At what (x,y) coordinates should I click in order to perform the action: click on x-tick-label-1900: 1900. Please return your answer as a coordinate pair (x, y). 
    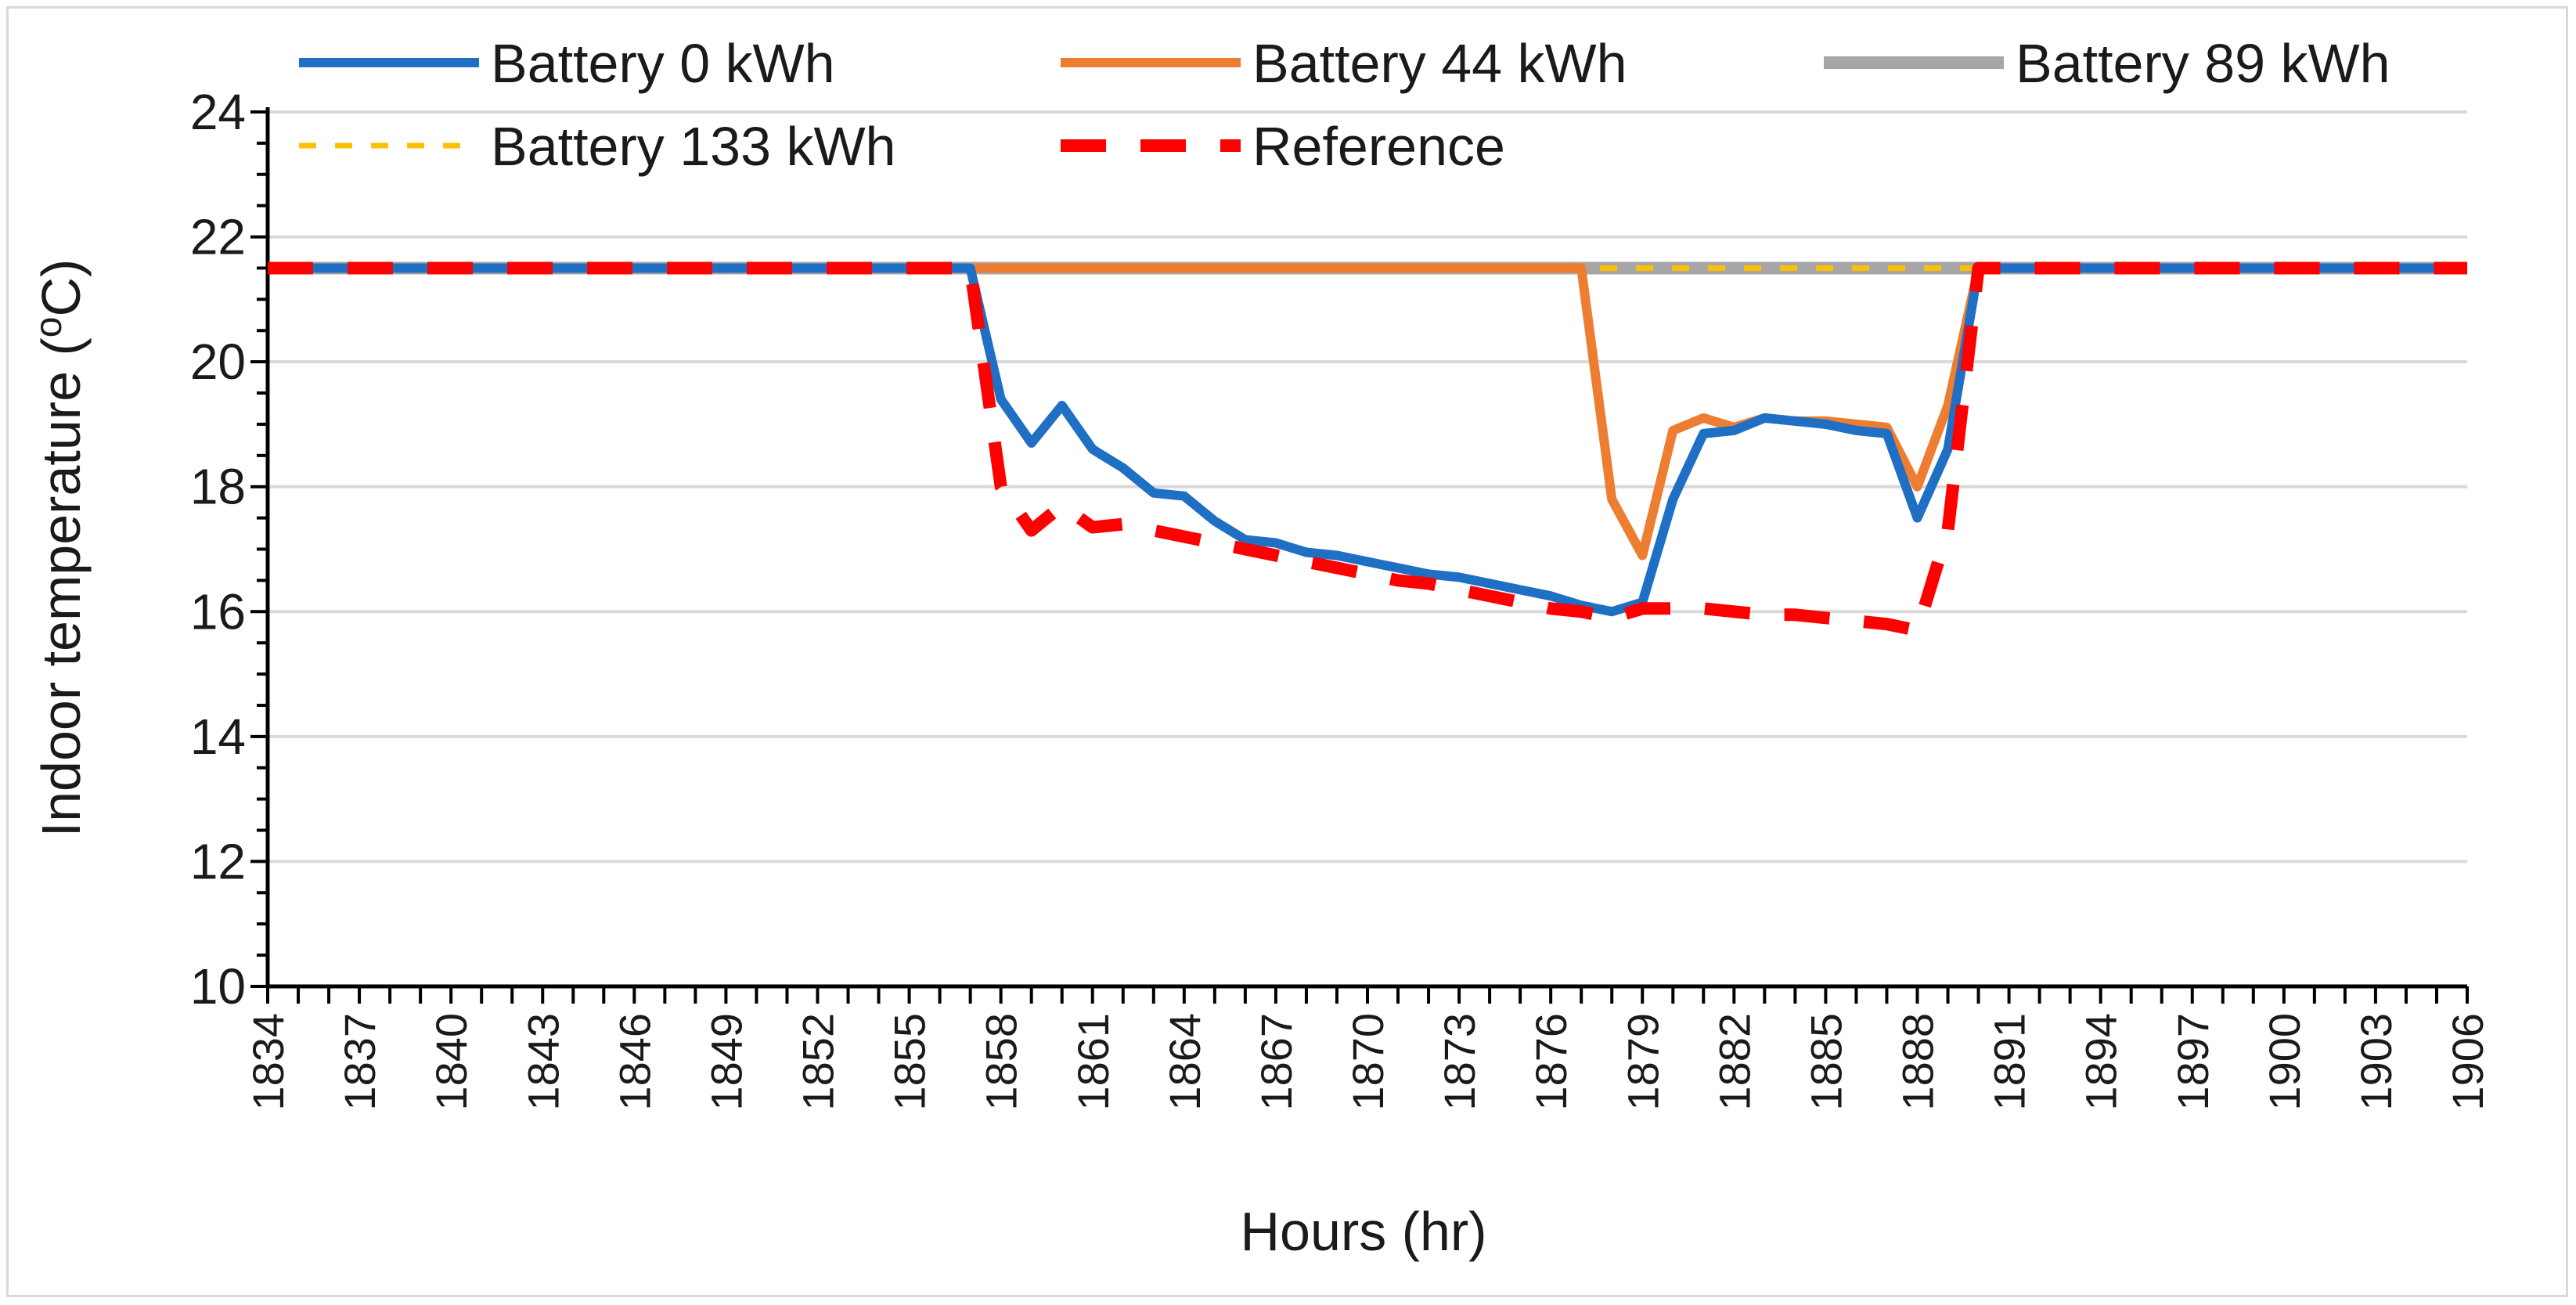
    Looking at the image, I should click on (2284, 1062).